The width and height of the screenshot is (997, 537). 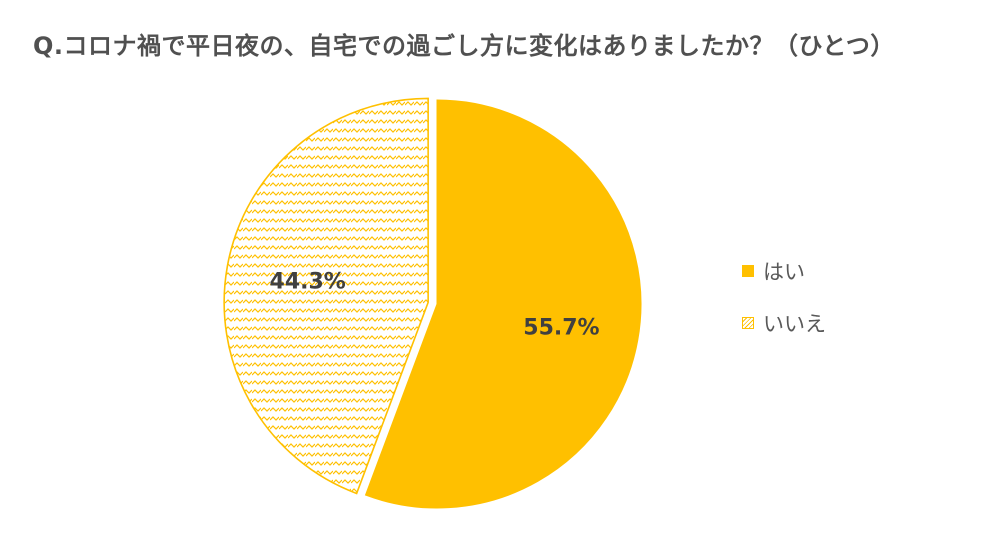 I want to click on legend: はい いいえ, so click(x=784, y=310).